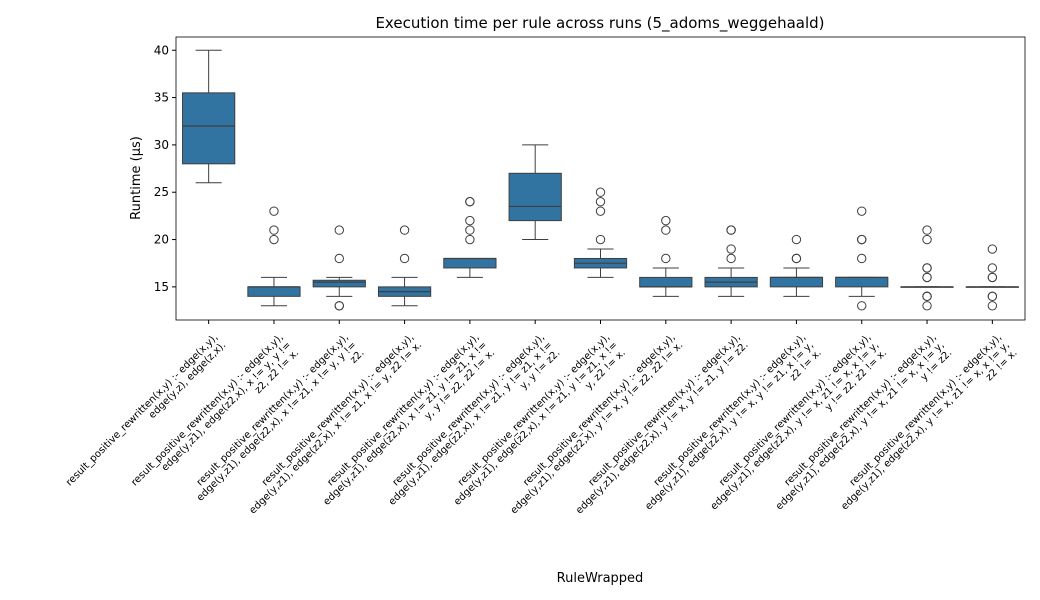 This screenshot has width=1040, height=600. Describe the element at coordinates (600, 578) in the screenshot. I see `x-axis-label: RuleWrapped` at that location.